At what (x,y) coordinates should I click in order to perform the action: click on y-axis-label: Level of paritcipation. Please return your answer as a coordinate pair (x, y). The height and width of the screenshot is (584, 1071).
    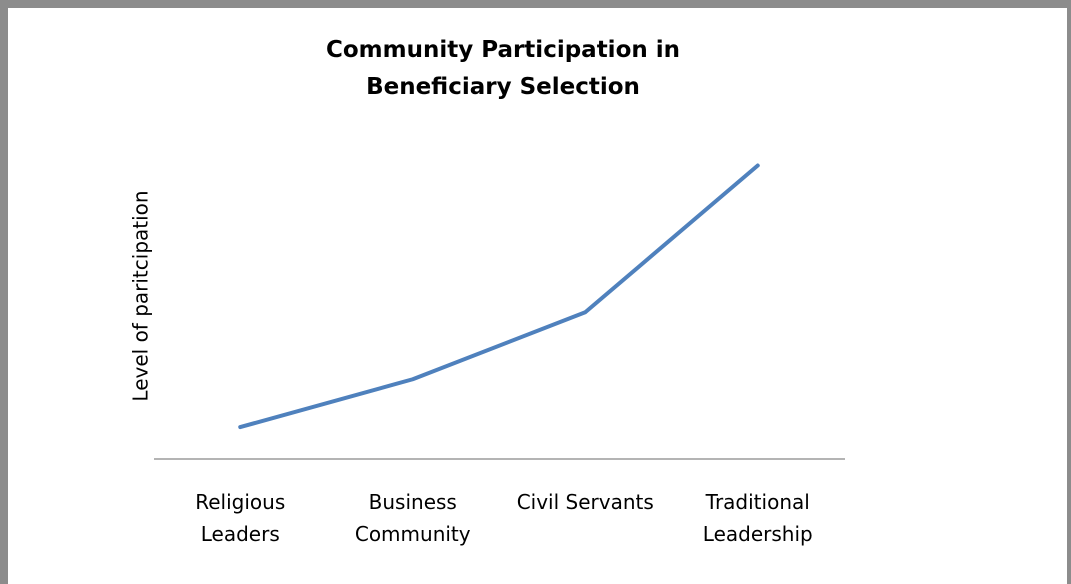
    Looking at the image, I should click on (141, 295).